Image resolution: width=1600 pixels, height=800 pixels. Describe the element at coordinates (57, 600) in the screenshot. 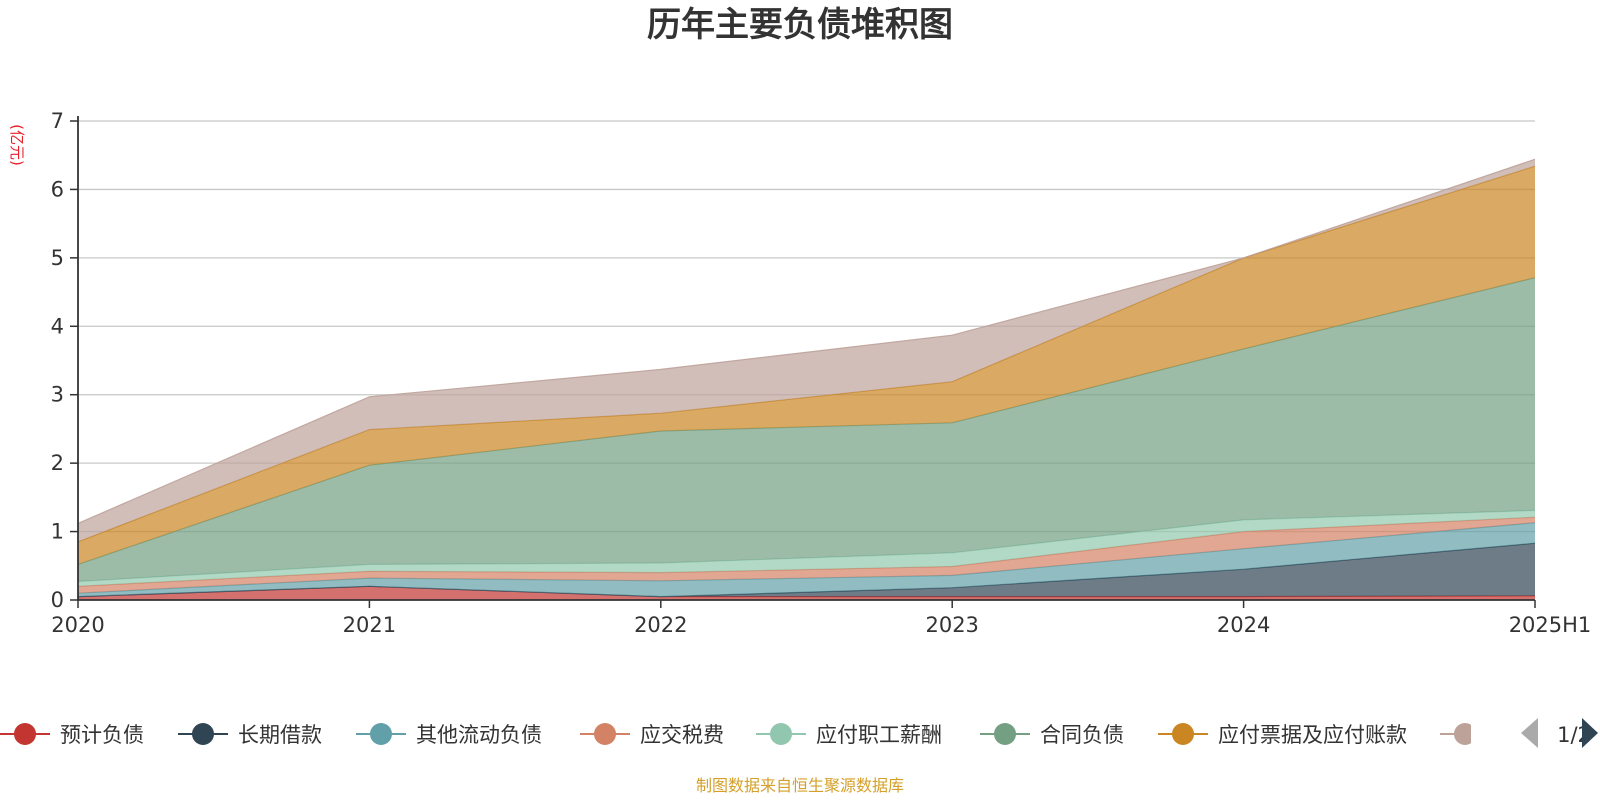

I see `y-tick-label: 0` at that location.